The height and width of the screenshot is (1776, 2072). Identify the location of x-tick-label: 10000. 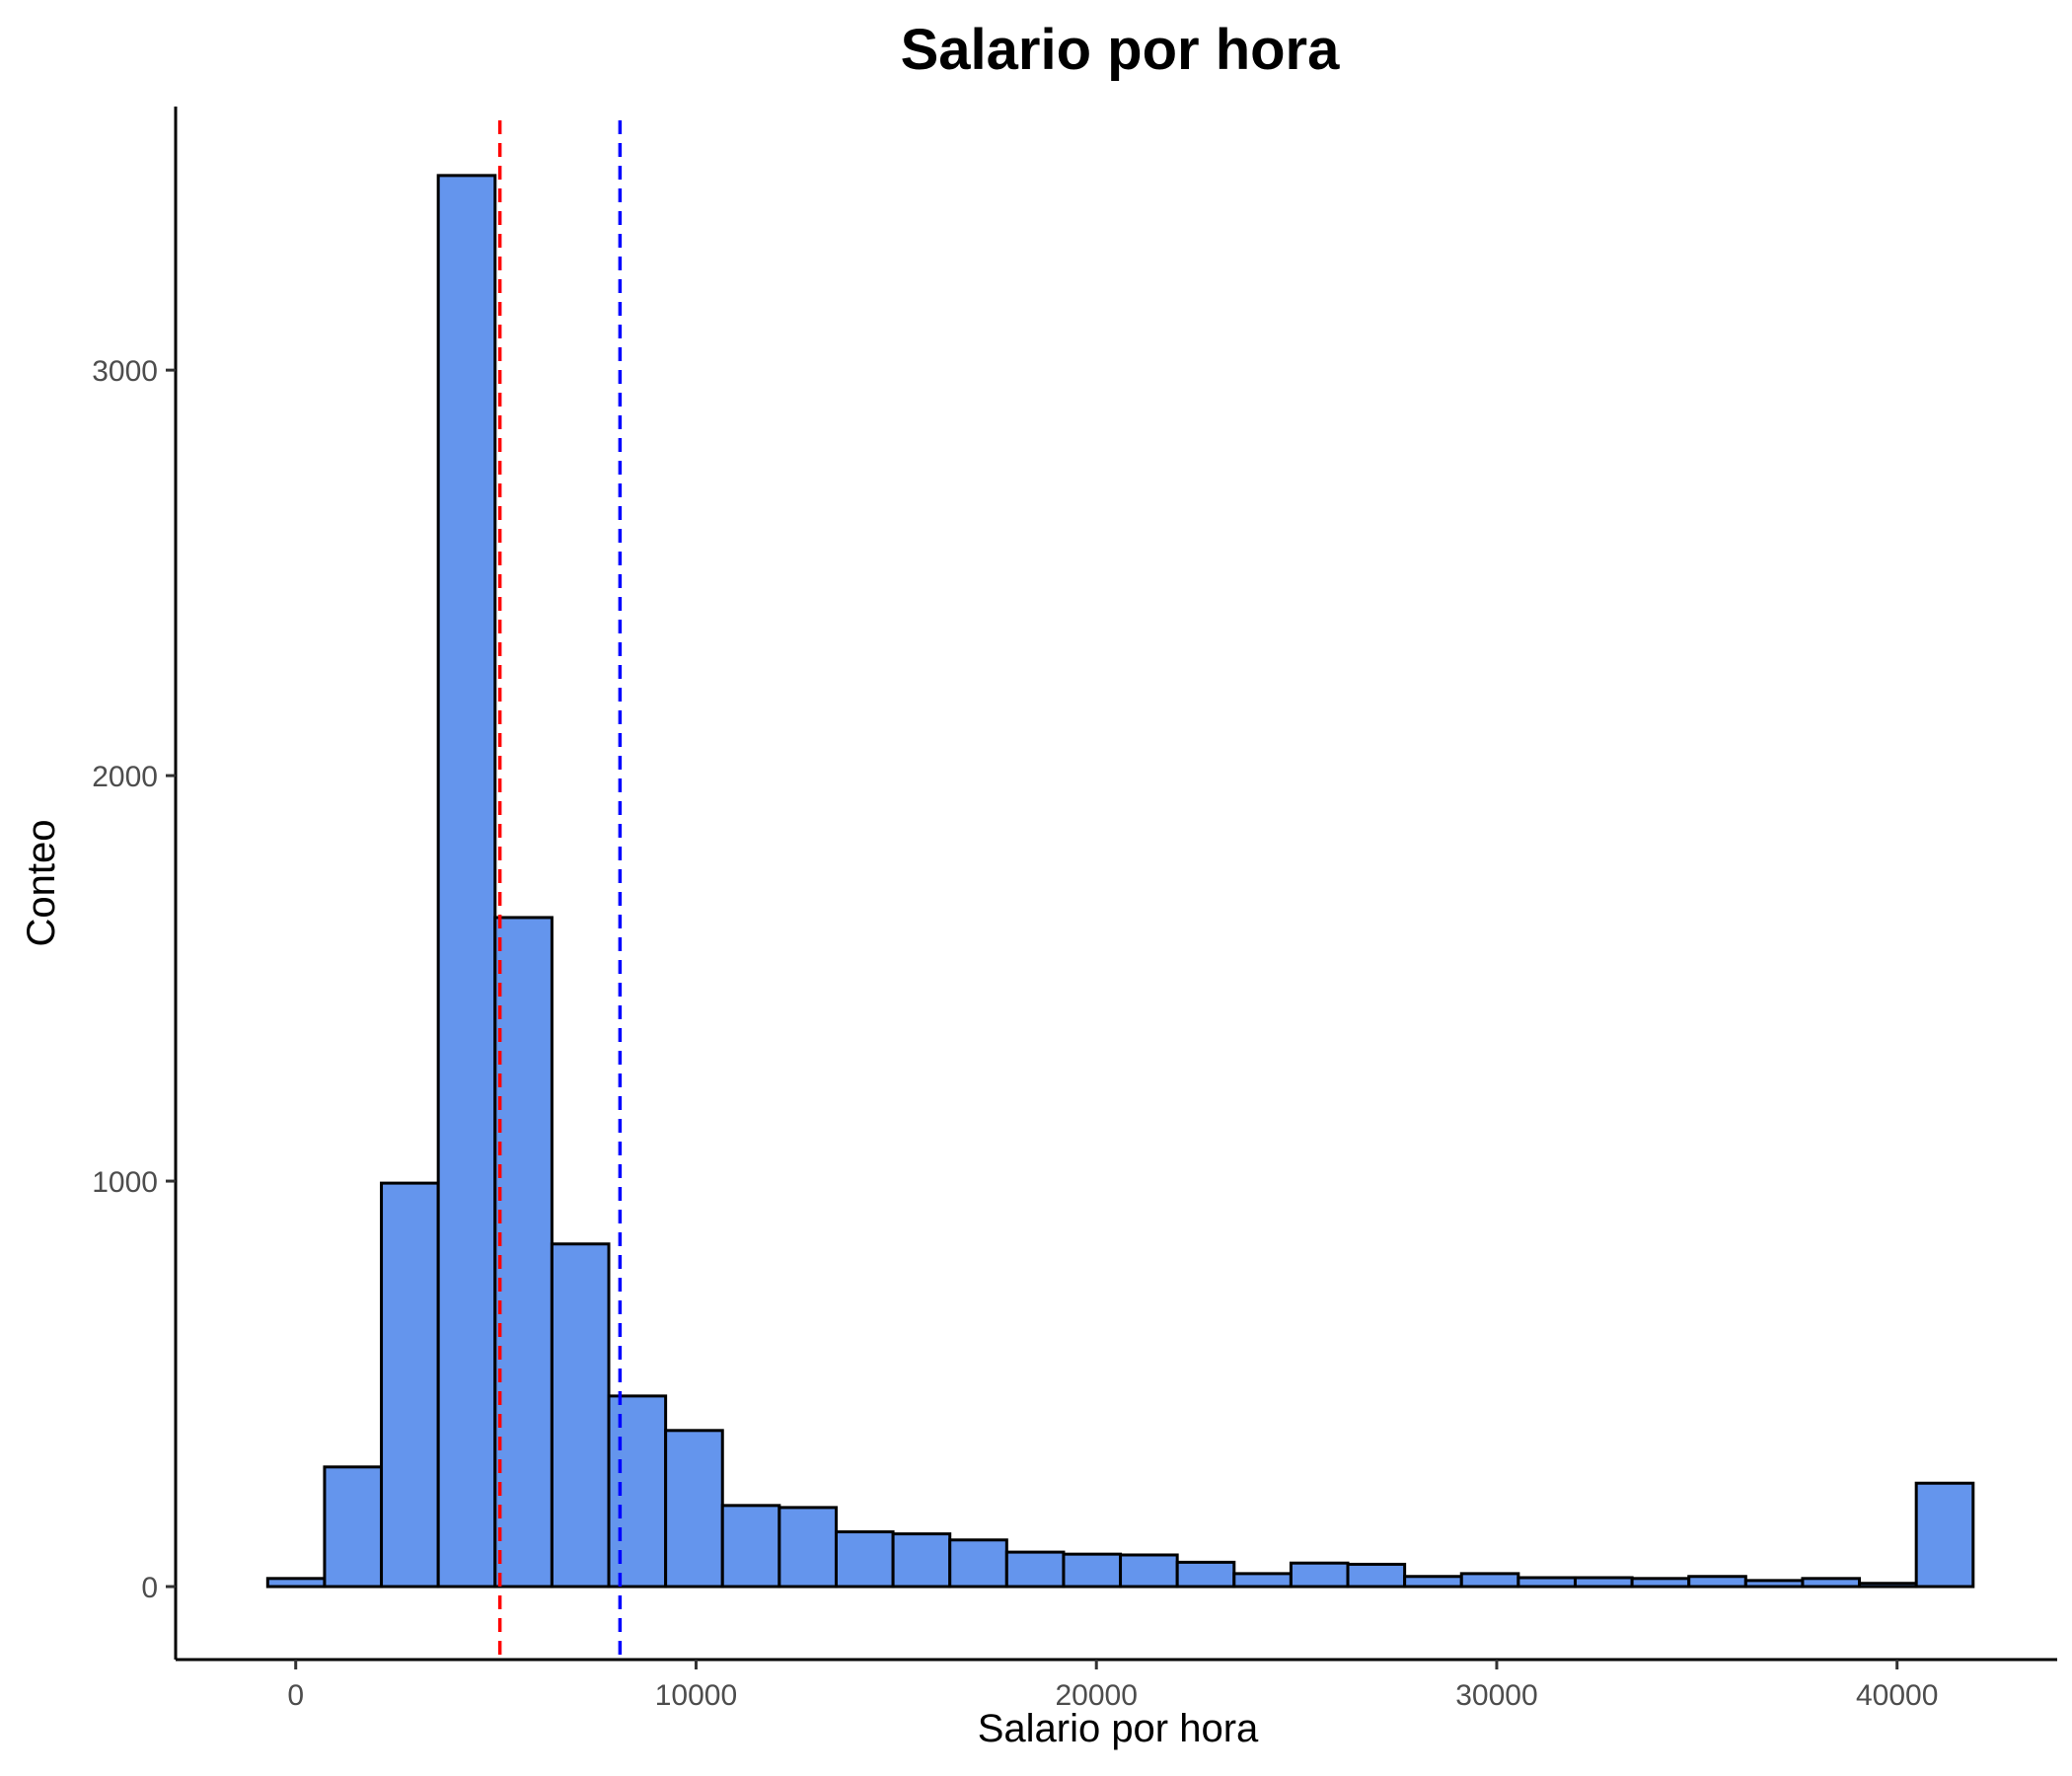
(696, 1696).